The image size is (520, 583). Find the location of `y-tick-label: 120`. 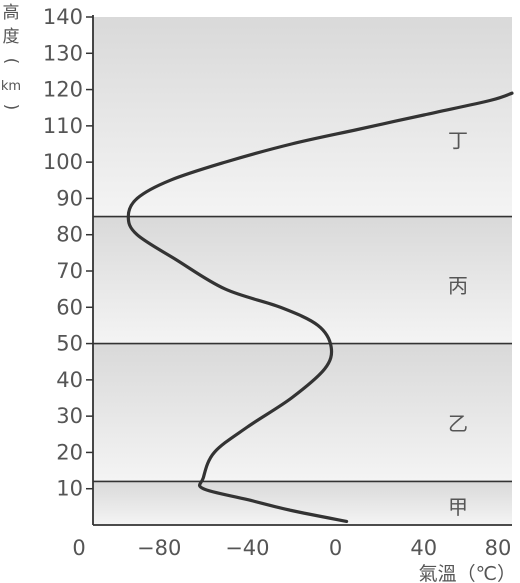

y-tick-label: 120 is located at coordinates (63, 90).